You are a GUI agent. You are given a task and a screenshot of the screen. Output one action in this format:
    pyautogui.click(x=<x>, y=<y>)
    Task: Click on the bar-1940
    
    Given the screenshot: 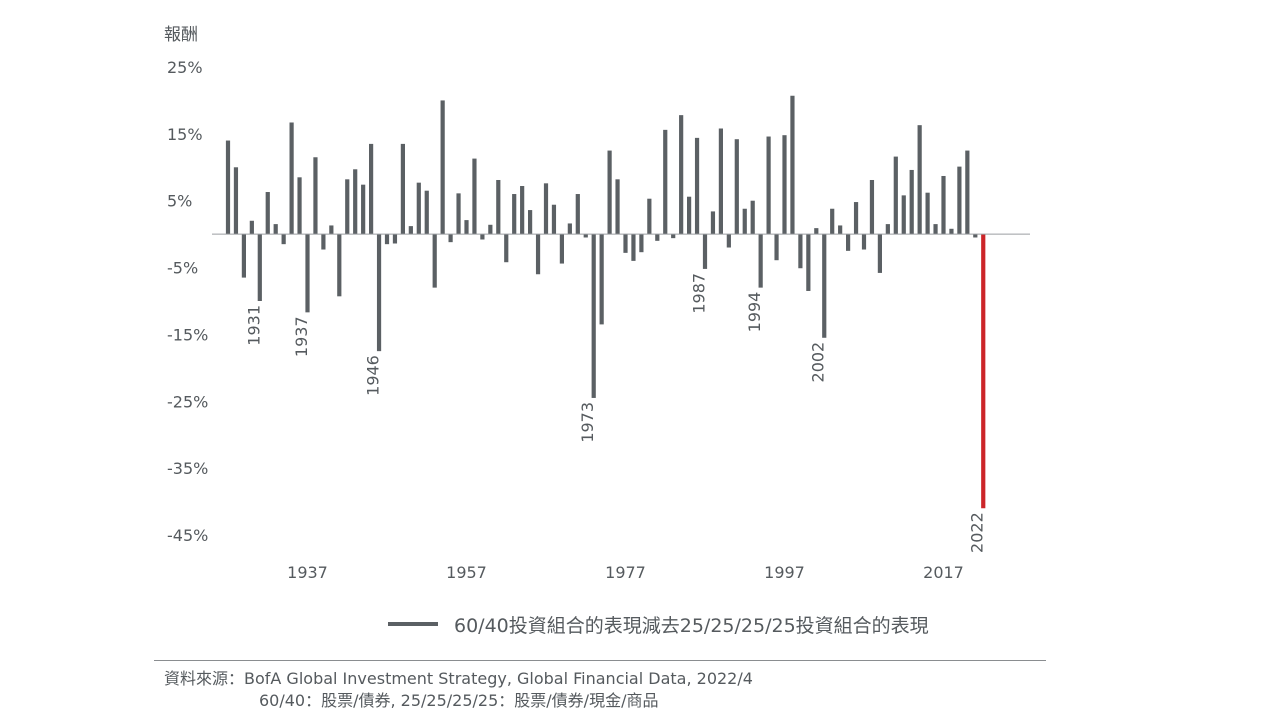 What is the action you would take?
    pyautogui.click(x=331, y=230)
    